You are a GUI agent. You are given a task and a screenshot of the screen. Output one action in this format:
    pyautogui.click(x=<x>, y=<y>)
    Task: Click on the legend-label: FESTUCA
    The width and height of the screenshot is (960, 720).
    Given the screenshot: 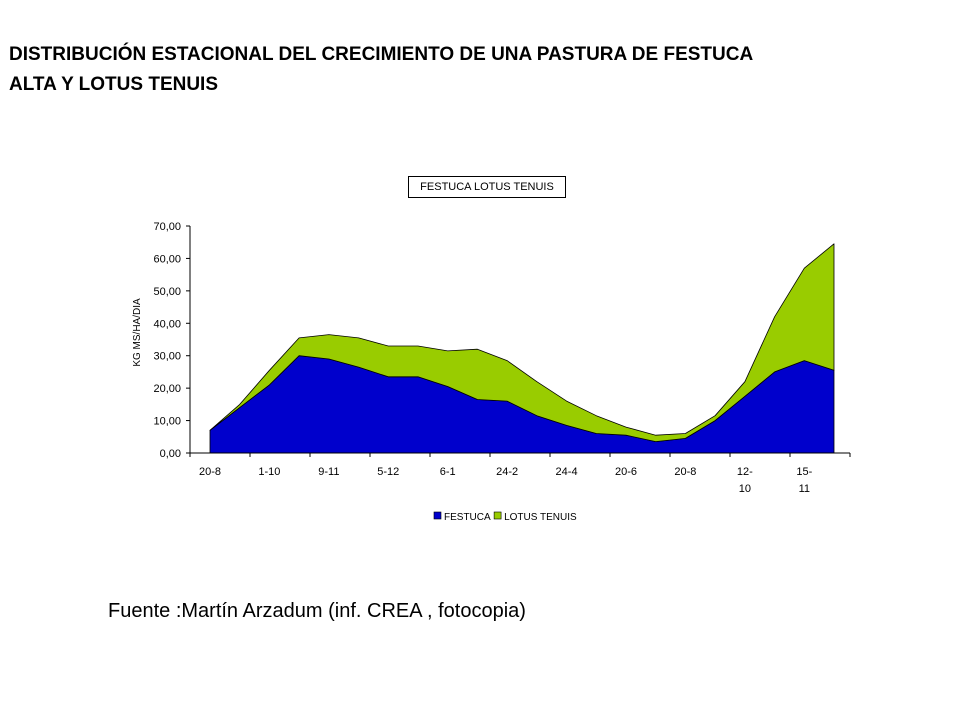 What is the action you would take?
    pyautogui.click(x=467, y=517)
    